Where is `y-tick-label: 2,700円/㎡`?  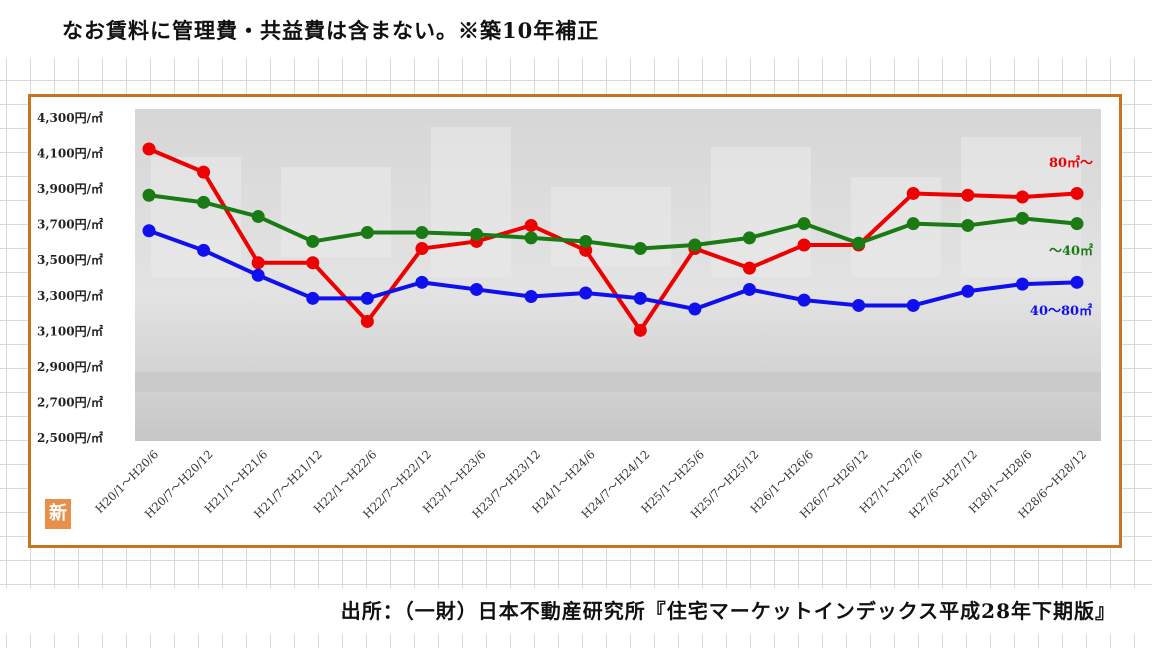 y-tick-label: 2,700円/㎡ is located at coordinates (70, 401).